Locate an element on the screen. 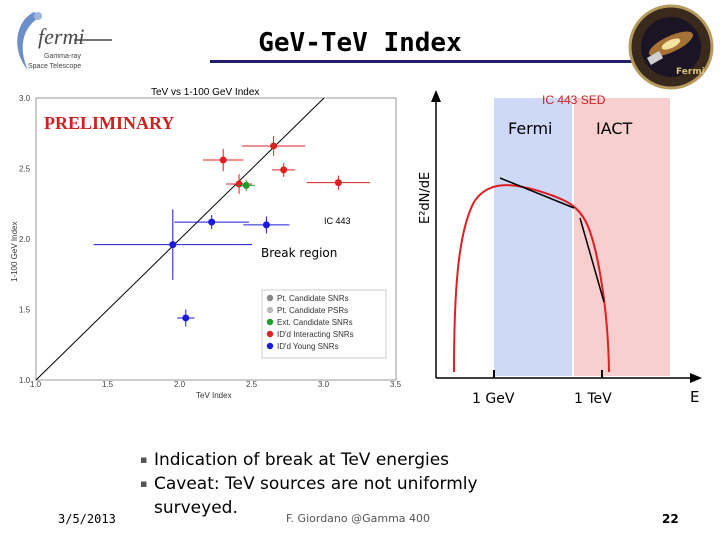 The image size is (720, 540). page-number: 22 is located at coordinates (670, 519).